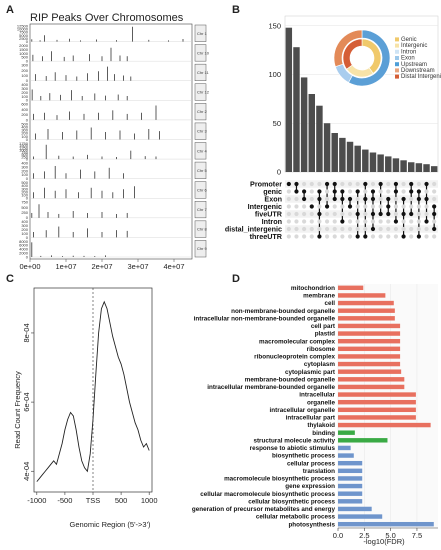 The image size is (441, 550). I want to click on y-tick-label: 6e-04, so click(26, 402).